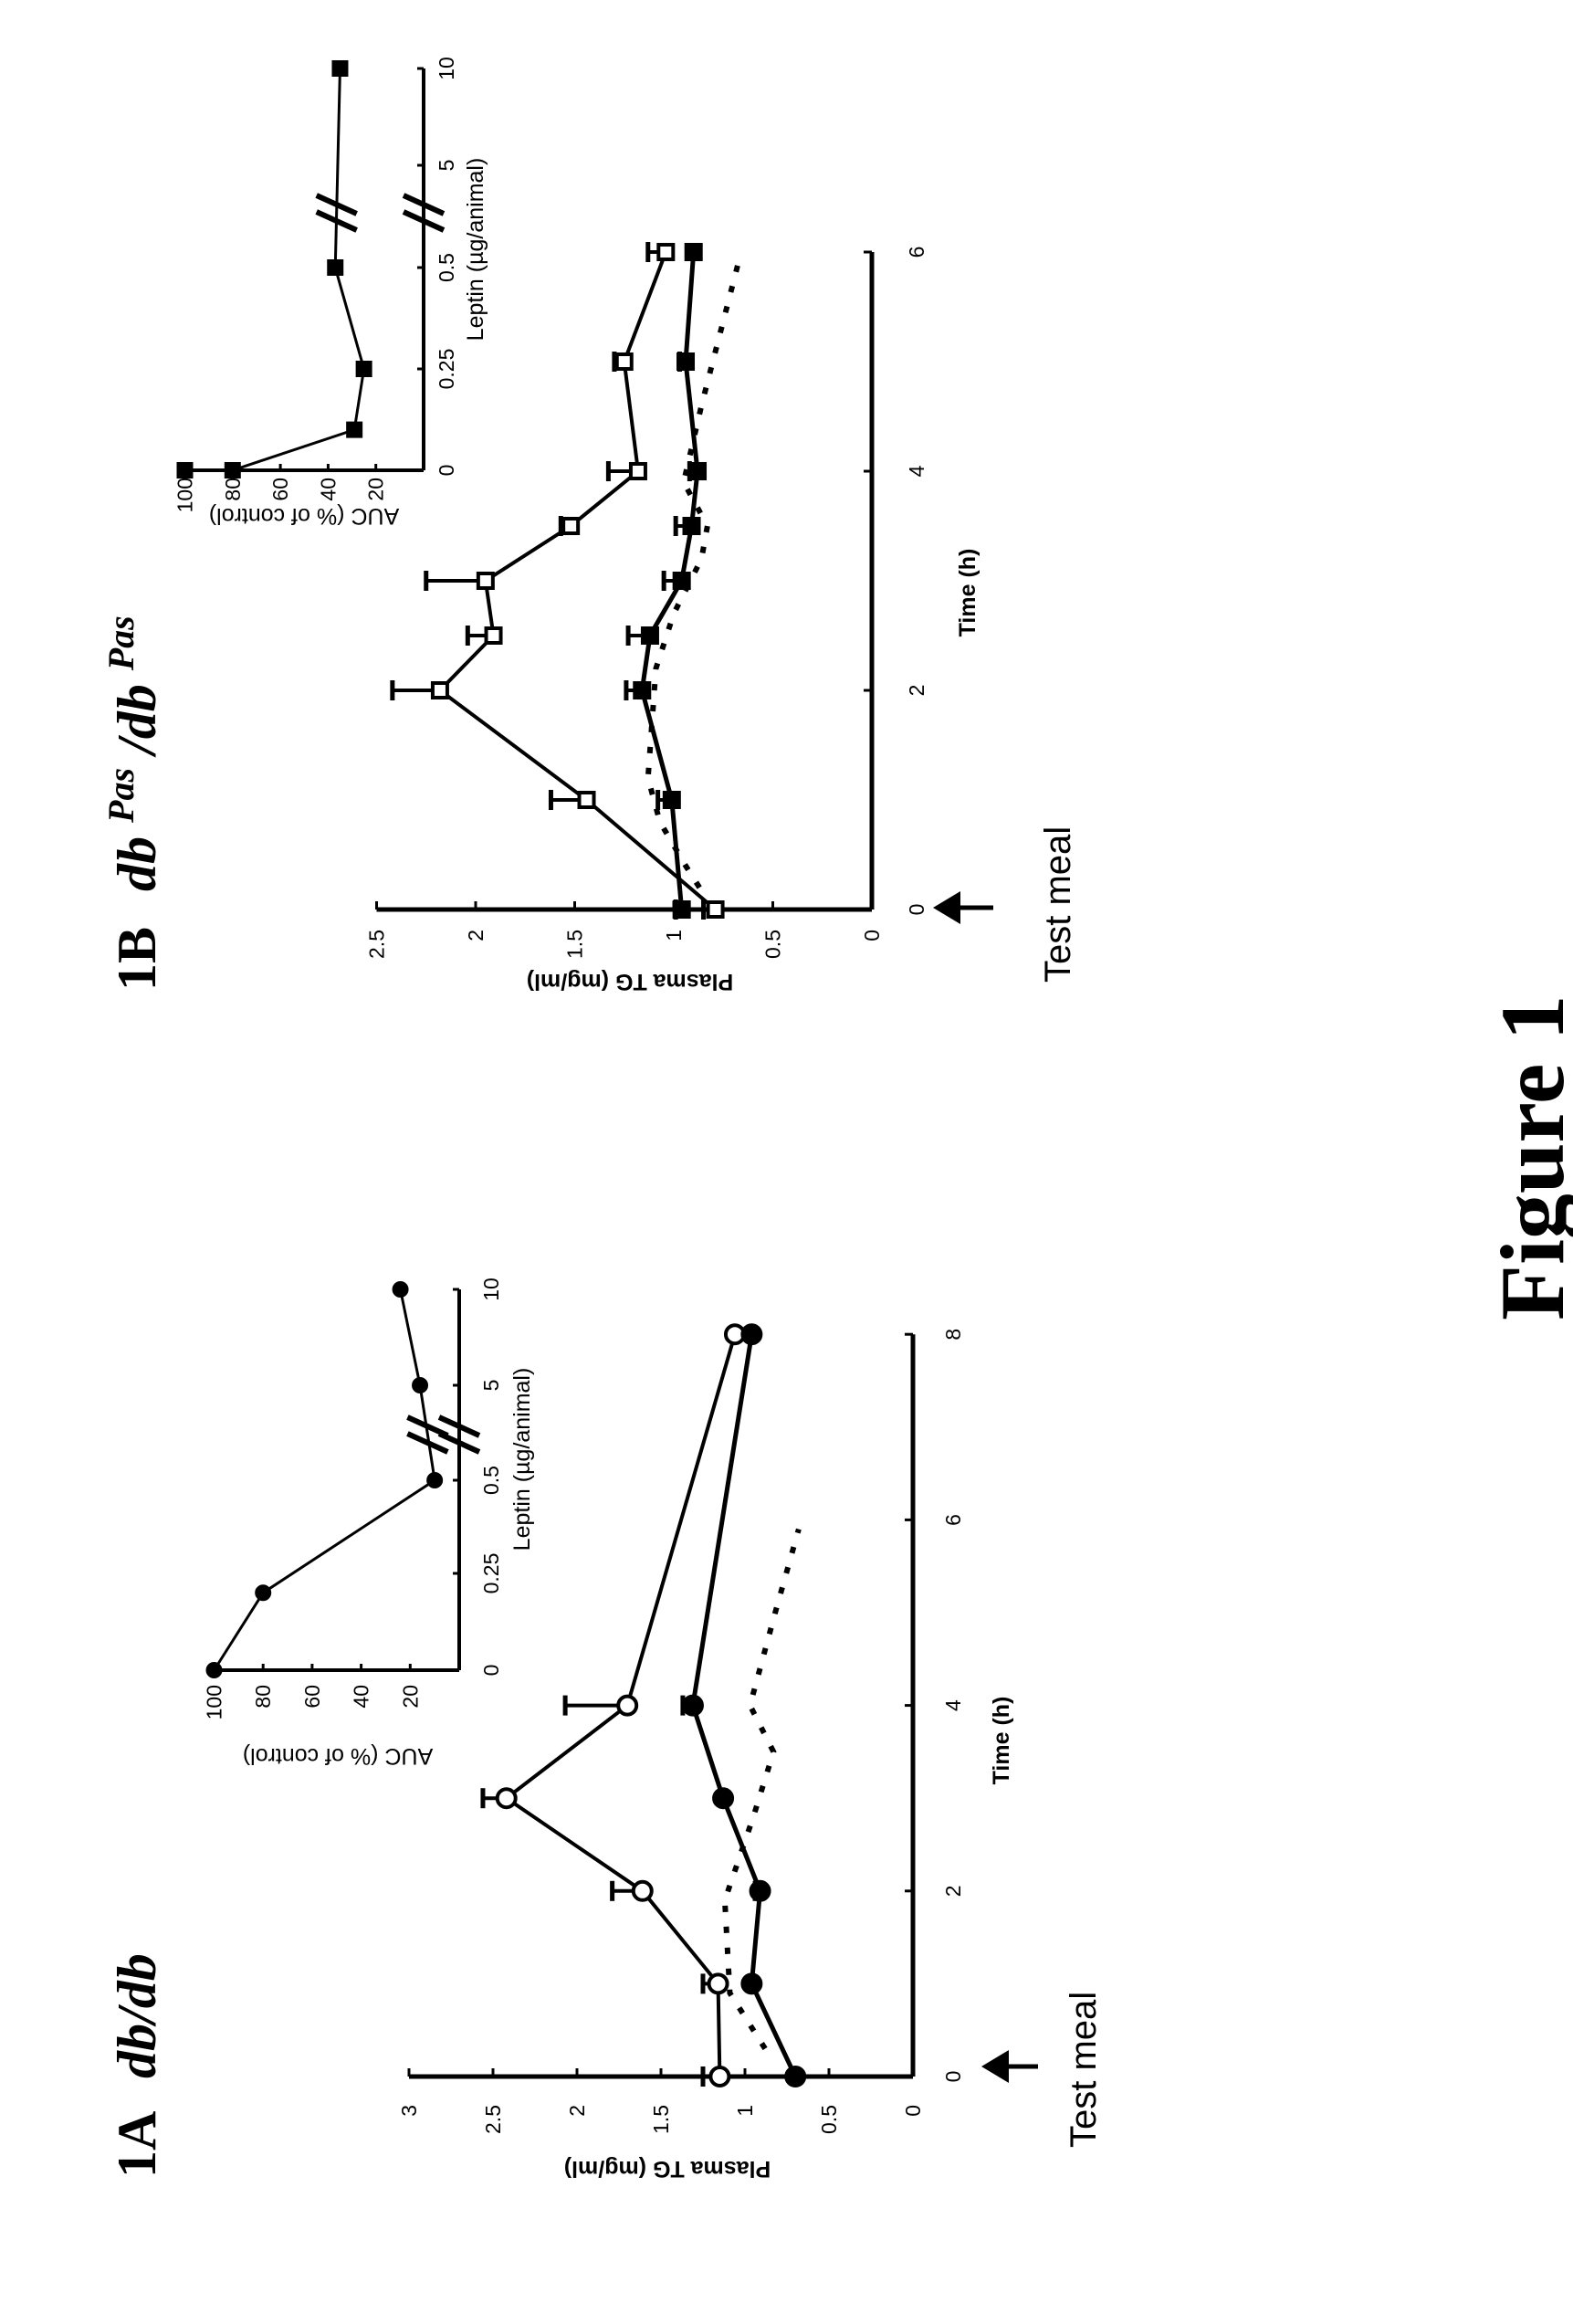 The image size is (1573, 2324). What do you see at coordinates (953, 1335) in the screenshot?
I see `x-tick-label: 8` at bounding box center [953, 1335].